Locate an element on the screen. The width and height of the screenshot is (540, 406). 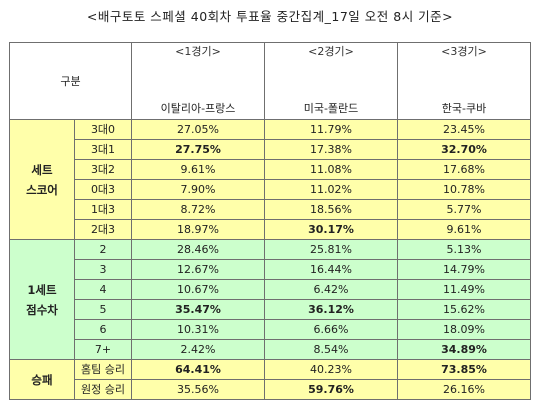
vote-rate-cell: 15.62% is located at coordinates (464, 309).